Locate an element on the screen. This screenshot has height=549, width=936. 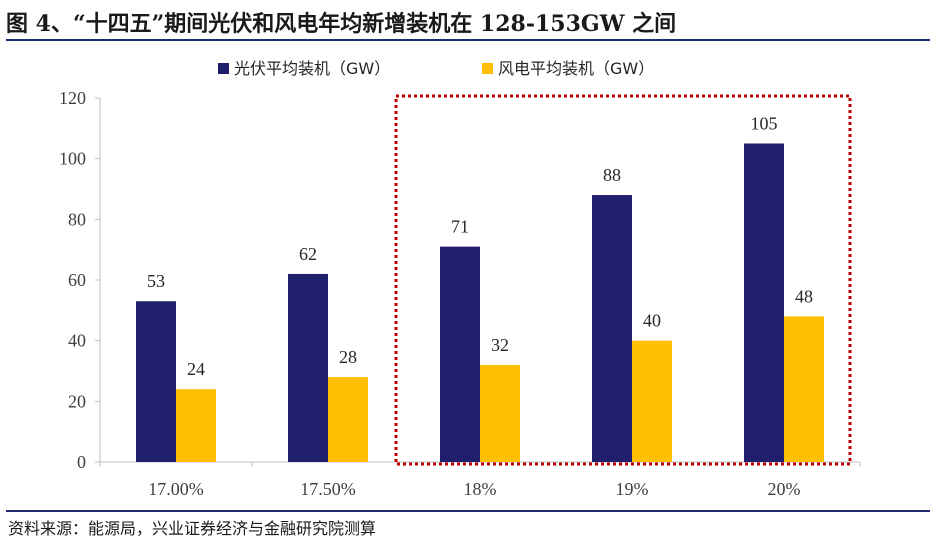
data-label: 28 is located at coordinates (348, 357).